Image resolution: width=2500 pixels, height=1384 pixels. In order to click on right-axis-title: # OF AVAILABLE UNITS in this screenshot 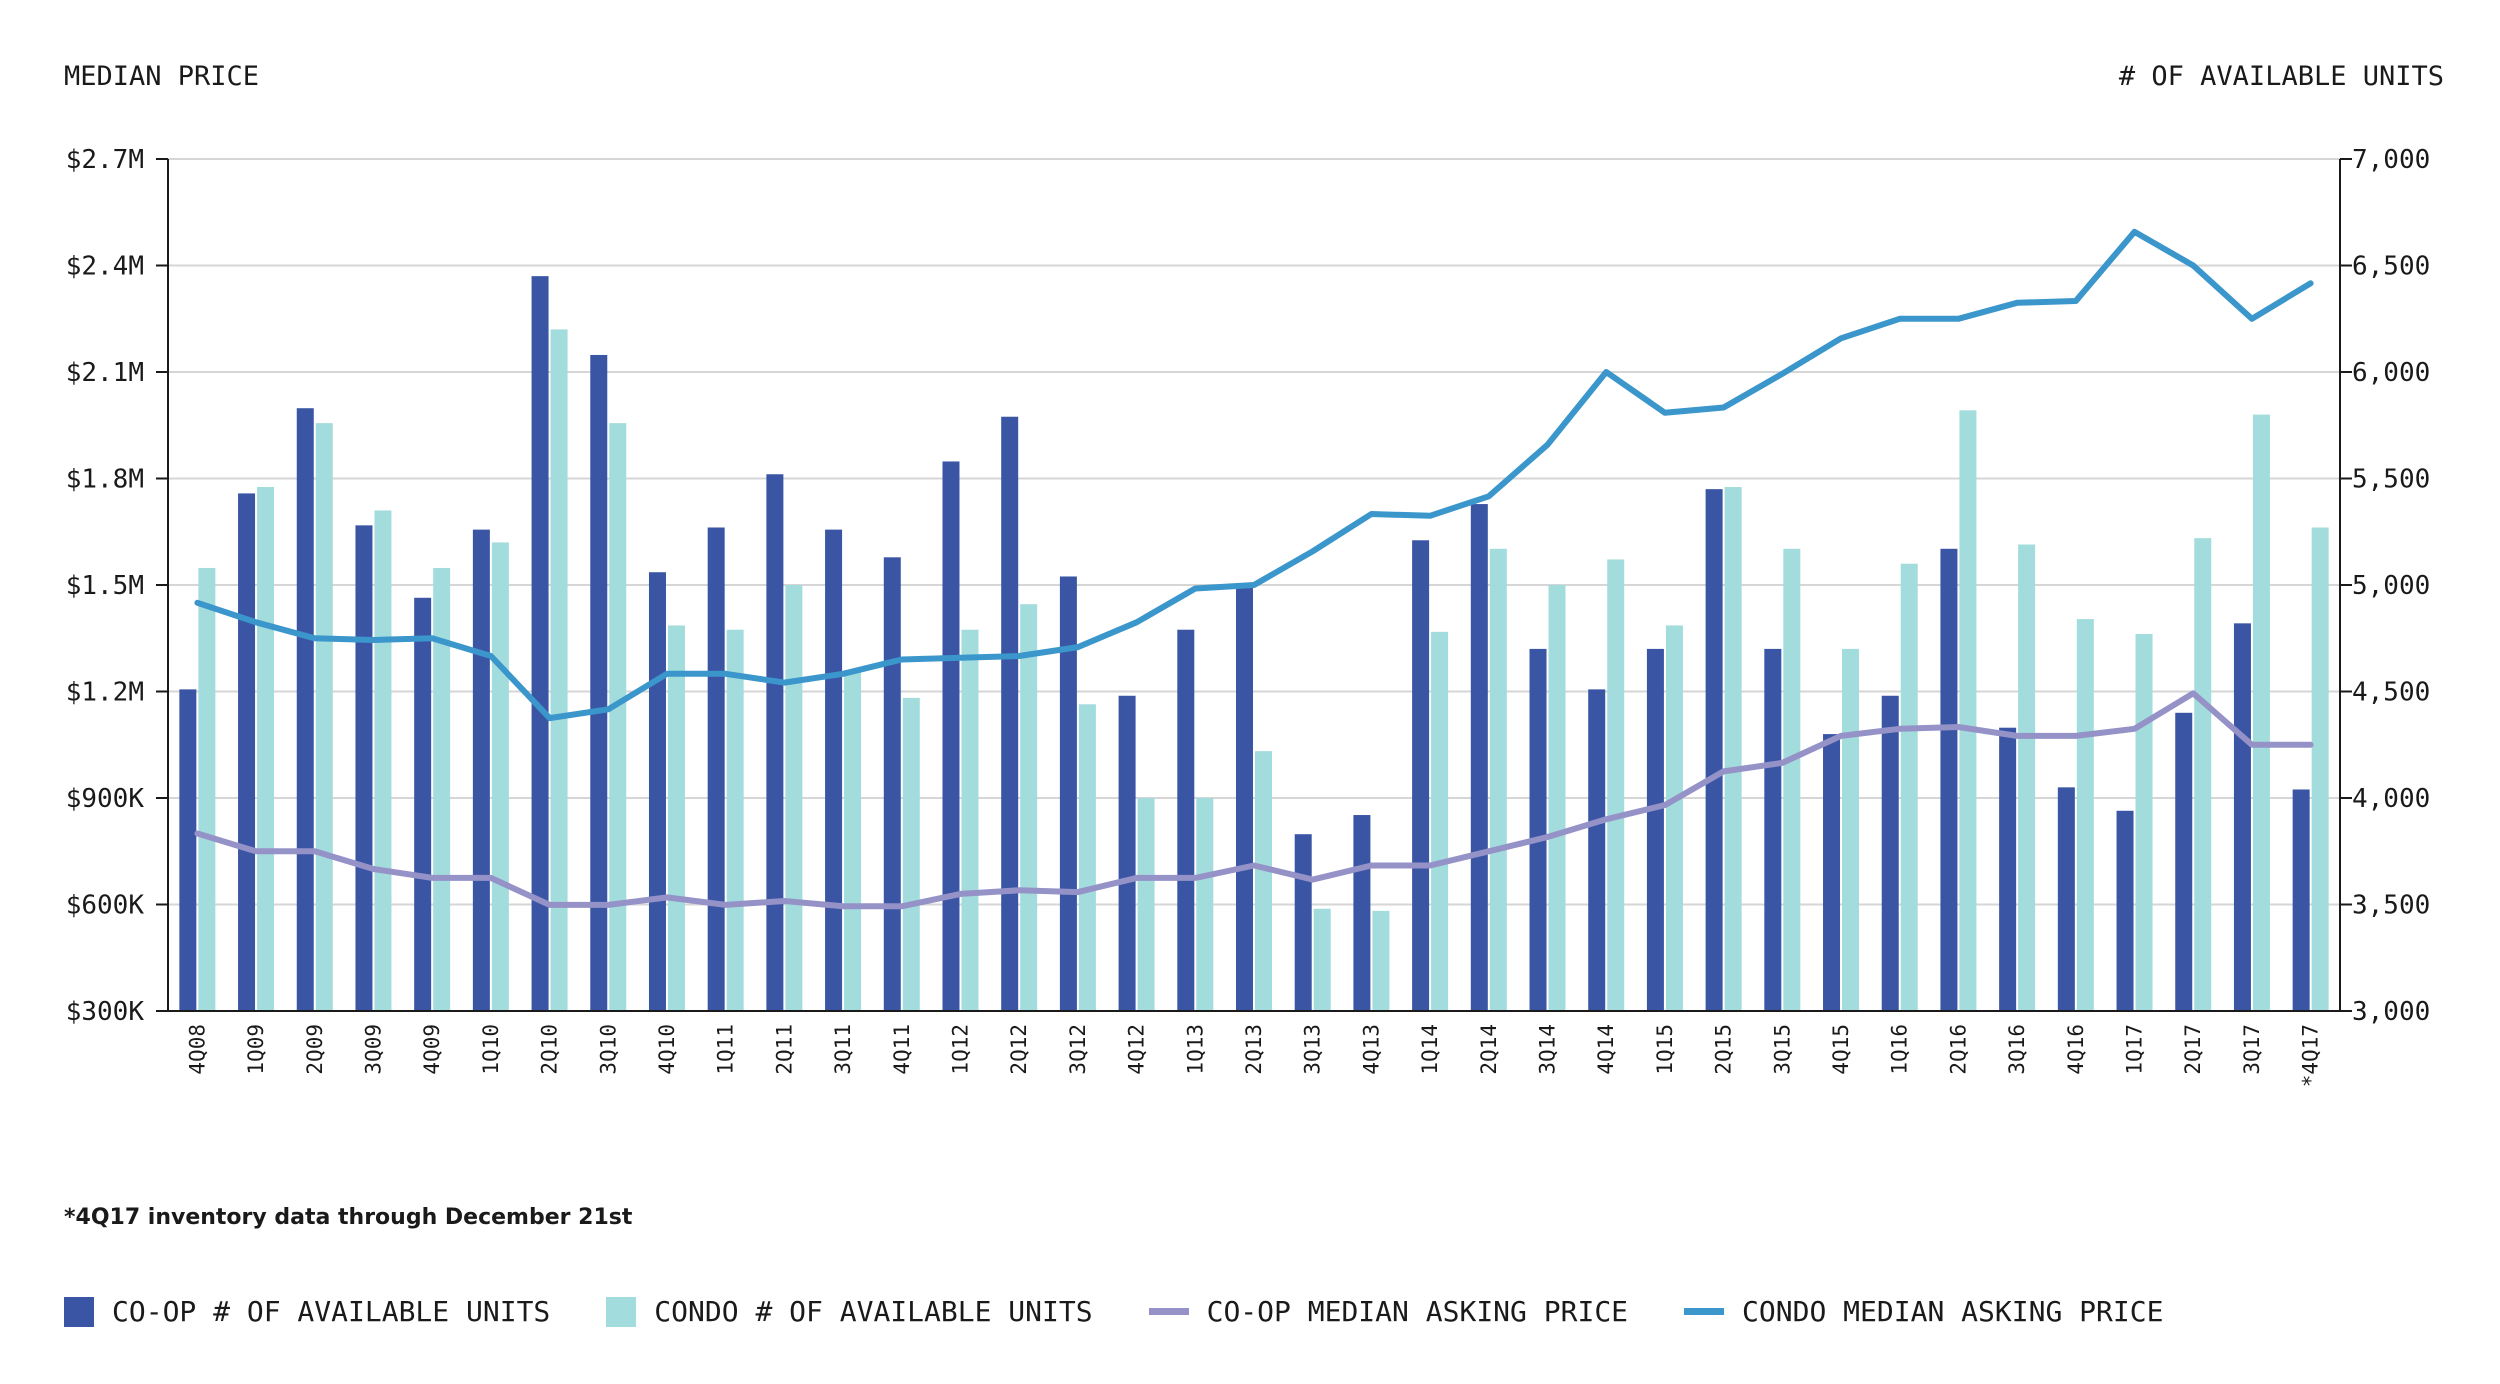, I will do `click(2281, 76)`.